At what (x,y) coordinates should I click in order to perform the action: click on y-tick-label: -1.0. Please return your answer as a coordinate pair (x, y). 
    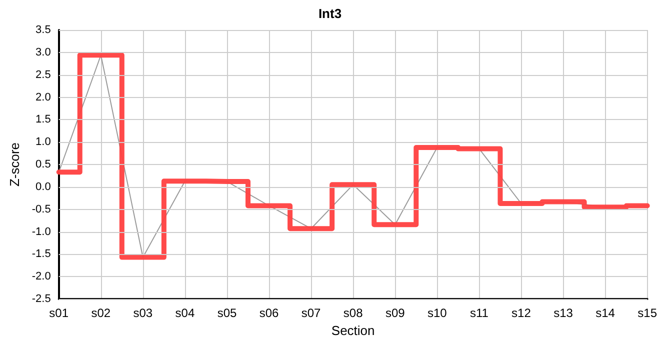
    Looking at the image, I should click on (41, 232).